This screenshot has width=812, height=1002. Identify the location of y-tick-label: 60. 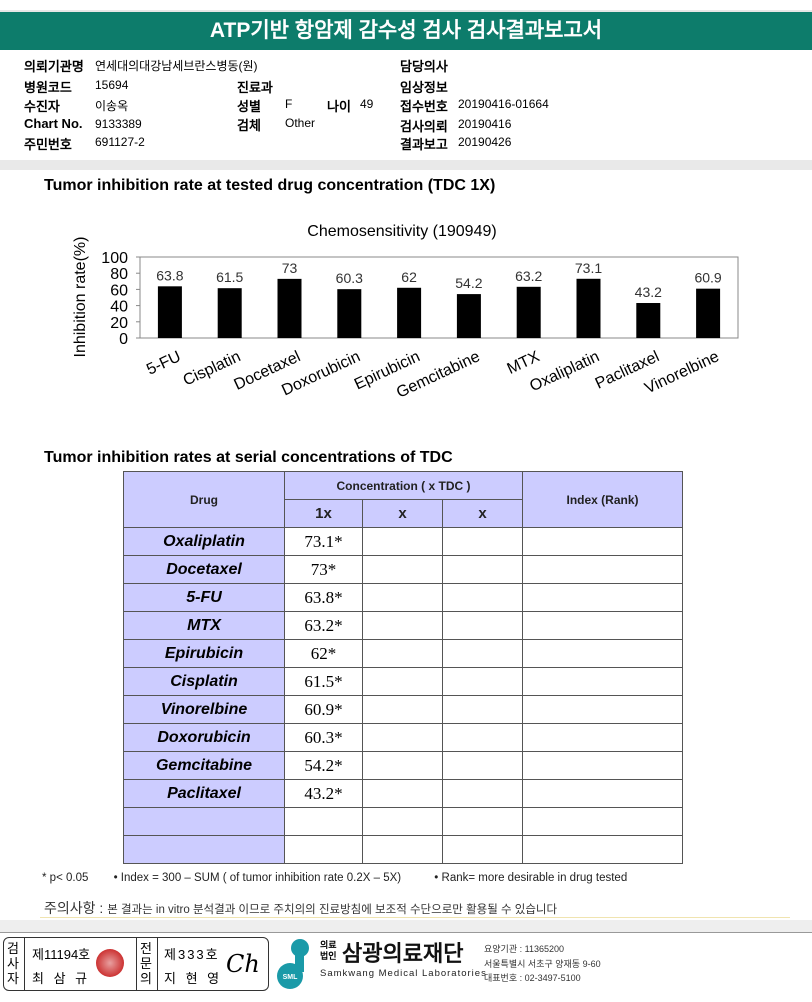
(119, 290).